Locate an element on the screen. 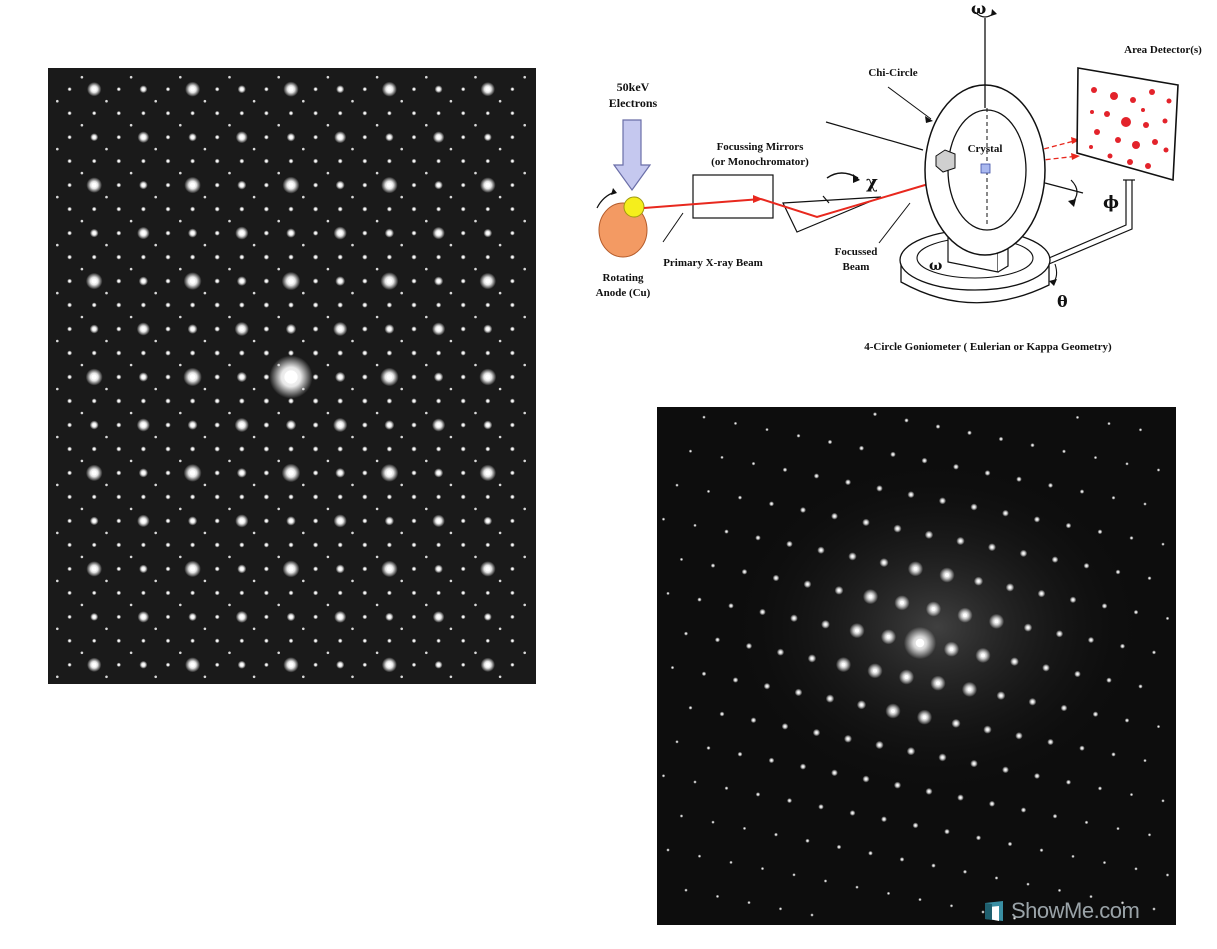 The height and width of the screenshot is (949, 1217). phi-symbol: ϕ is located at coordinates (1111, 203).